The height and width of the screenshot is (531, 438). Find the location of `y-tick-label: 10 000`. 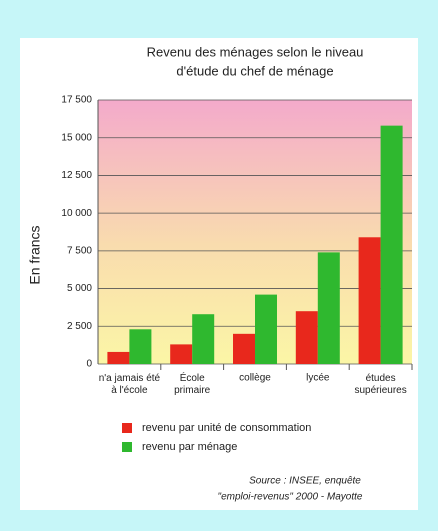

y-tick-label: 10 000 is located at coordinates (76, 213).